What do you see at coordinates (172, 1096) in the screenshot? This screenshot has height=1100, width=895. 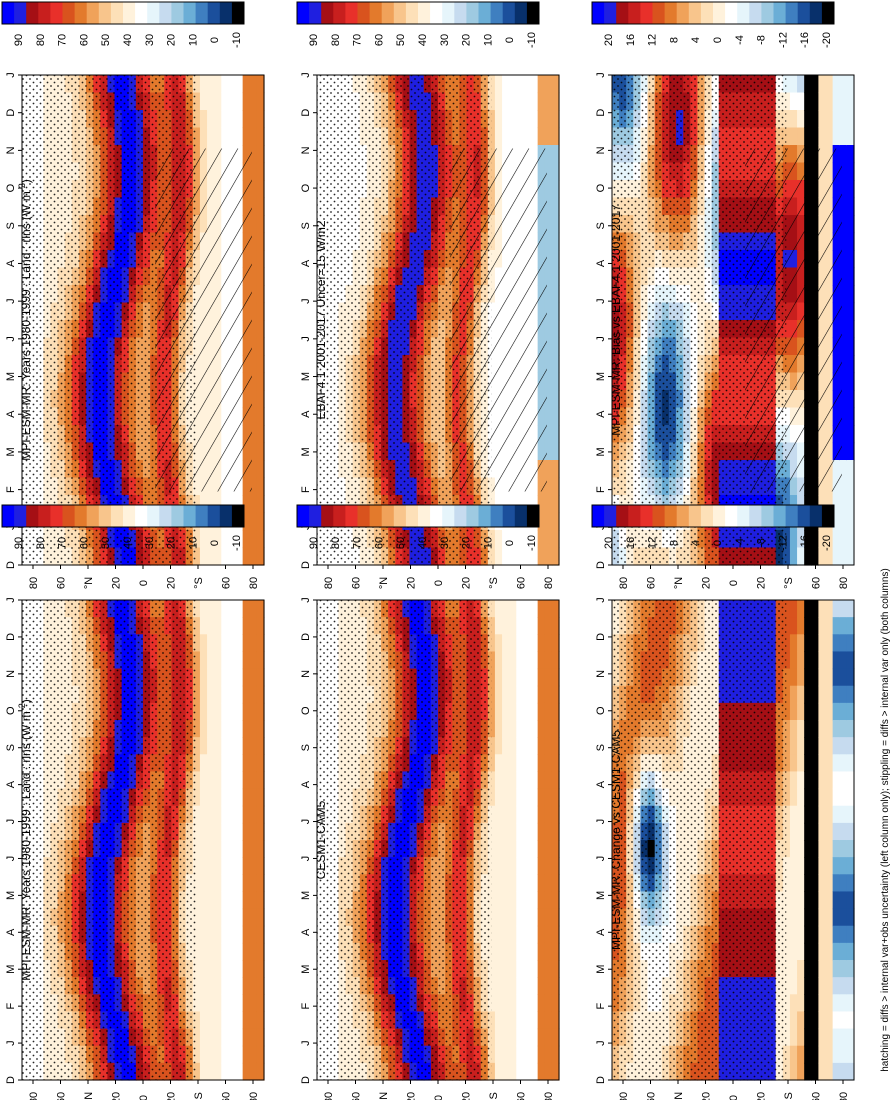 I see `latitude-tick-label: 20` at bounding box center [172, 1096].